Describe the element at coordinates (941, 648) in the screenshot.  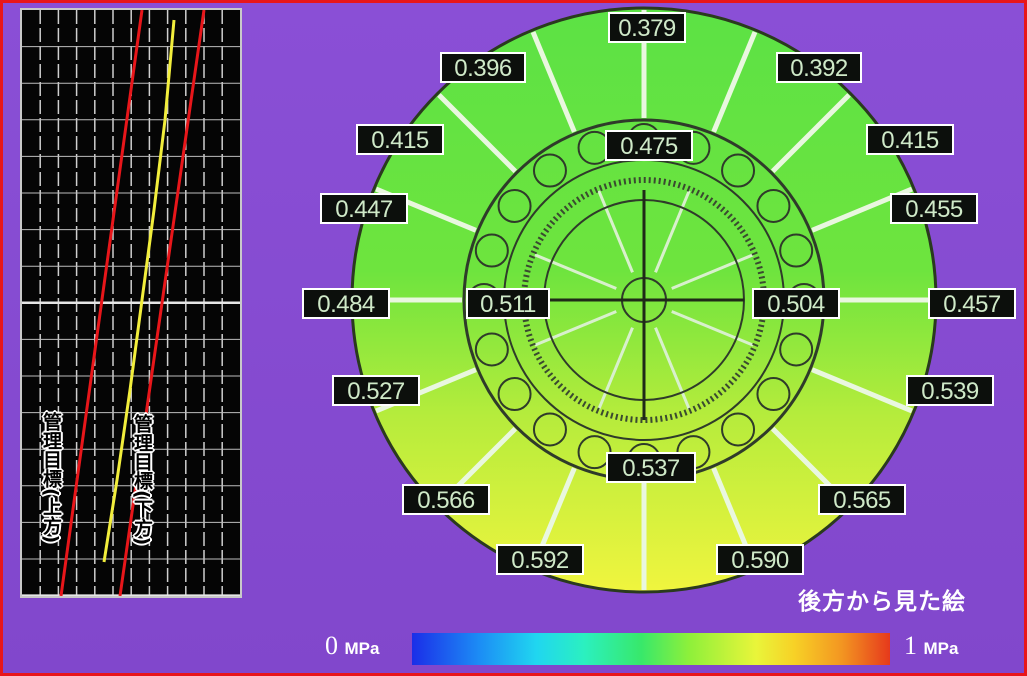
I see `scale-max-unit: MPa` at that location.